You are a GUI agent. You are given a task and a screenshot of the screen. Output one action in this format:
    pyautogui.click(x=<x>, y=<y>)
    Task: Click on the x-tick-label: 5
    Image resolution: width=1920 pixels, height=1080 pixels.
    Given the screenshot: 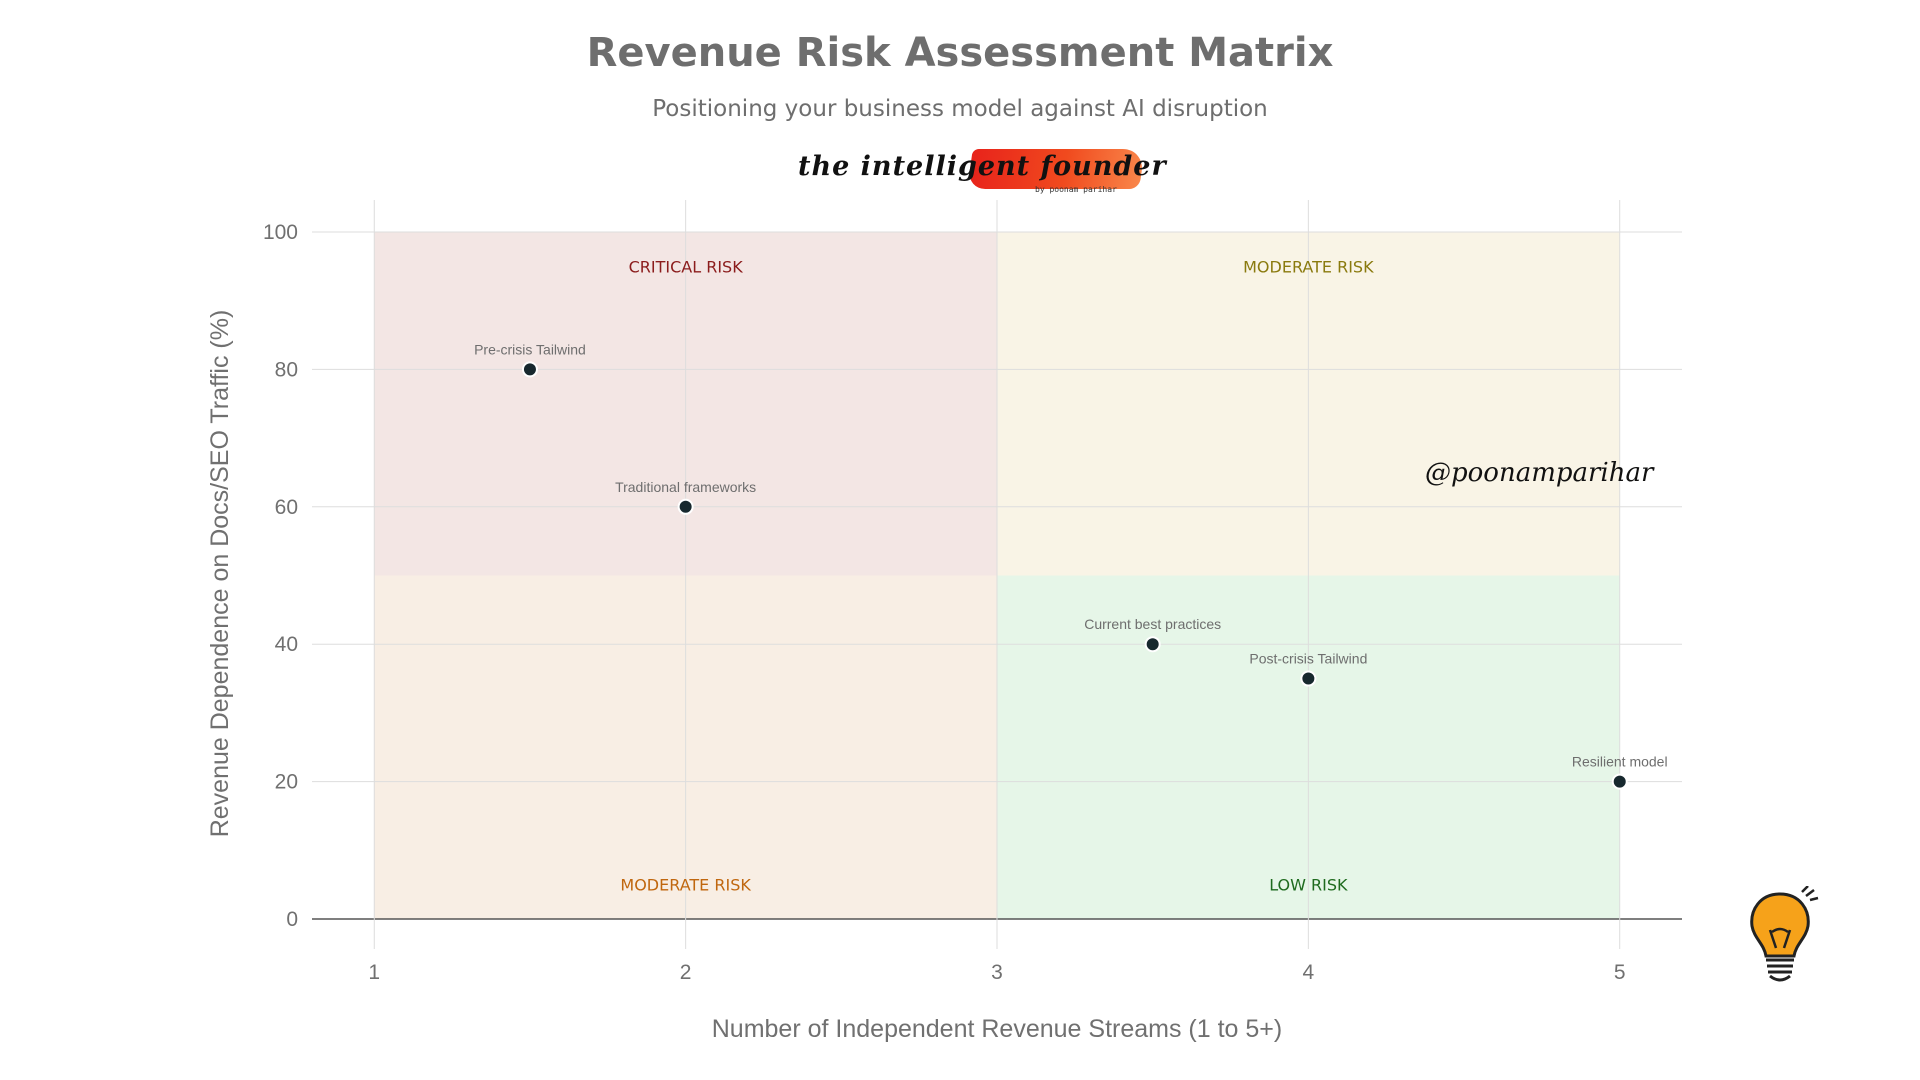 What is the action you would take?
    pyautogui.click(x=1620, y=972)
    